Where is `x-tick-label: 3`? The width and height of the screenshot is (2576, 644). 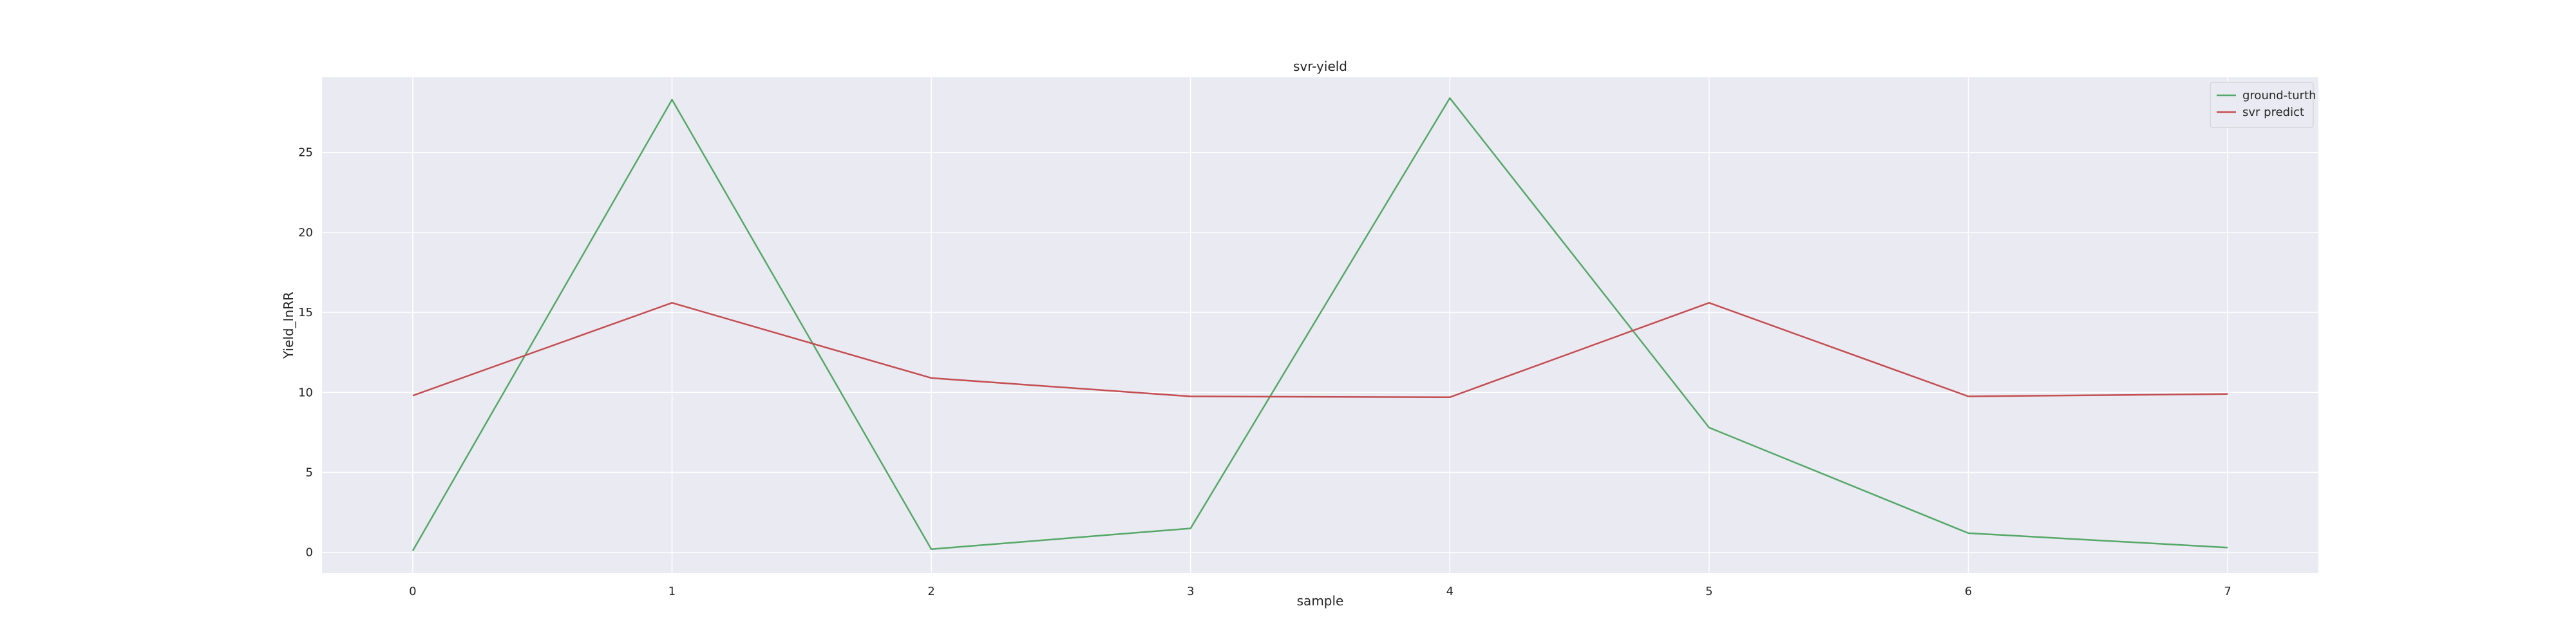
x-tick-label: 3 is located at coordinates (1190, 591).